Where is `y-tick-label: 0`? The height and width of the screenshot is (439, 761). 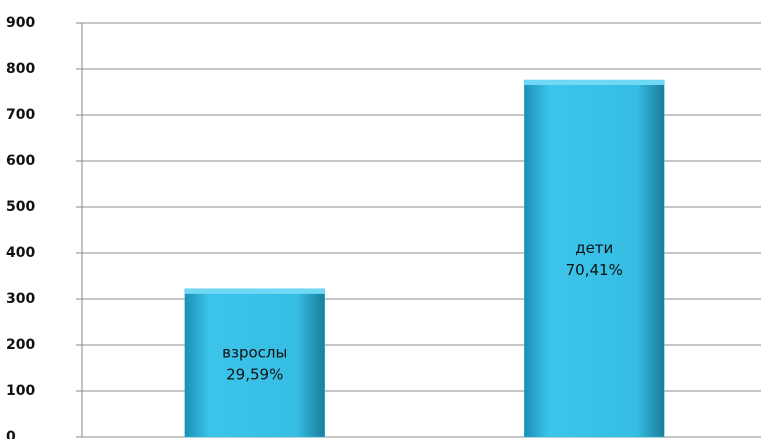
y-tick-label: 0 is located at coordinates (11, 434).